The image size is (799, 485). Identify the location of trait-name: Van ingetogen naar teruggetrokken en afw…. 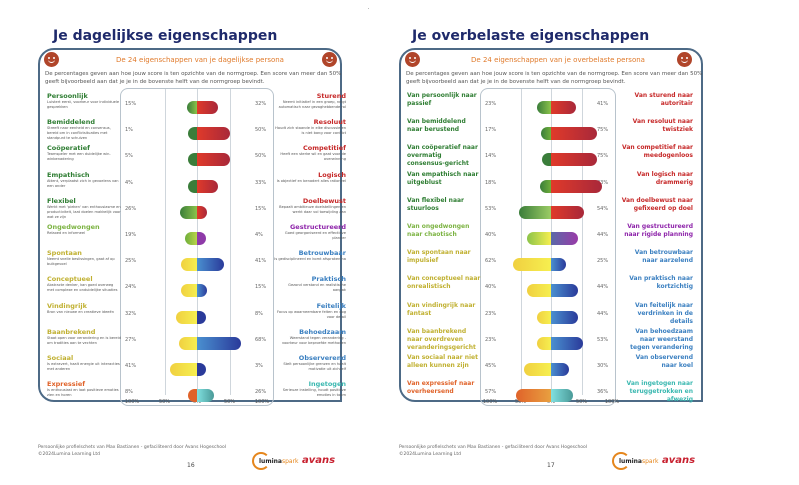
(659, 392).